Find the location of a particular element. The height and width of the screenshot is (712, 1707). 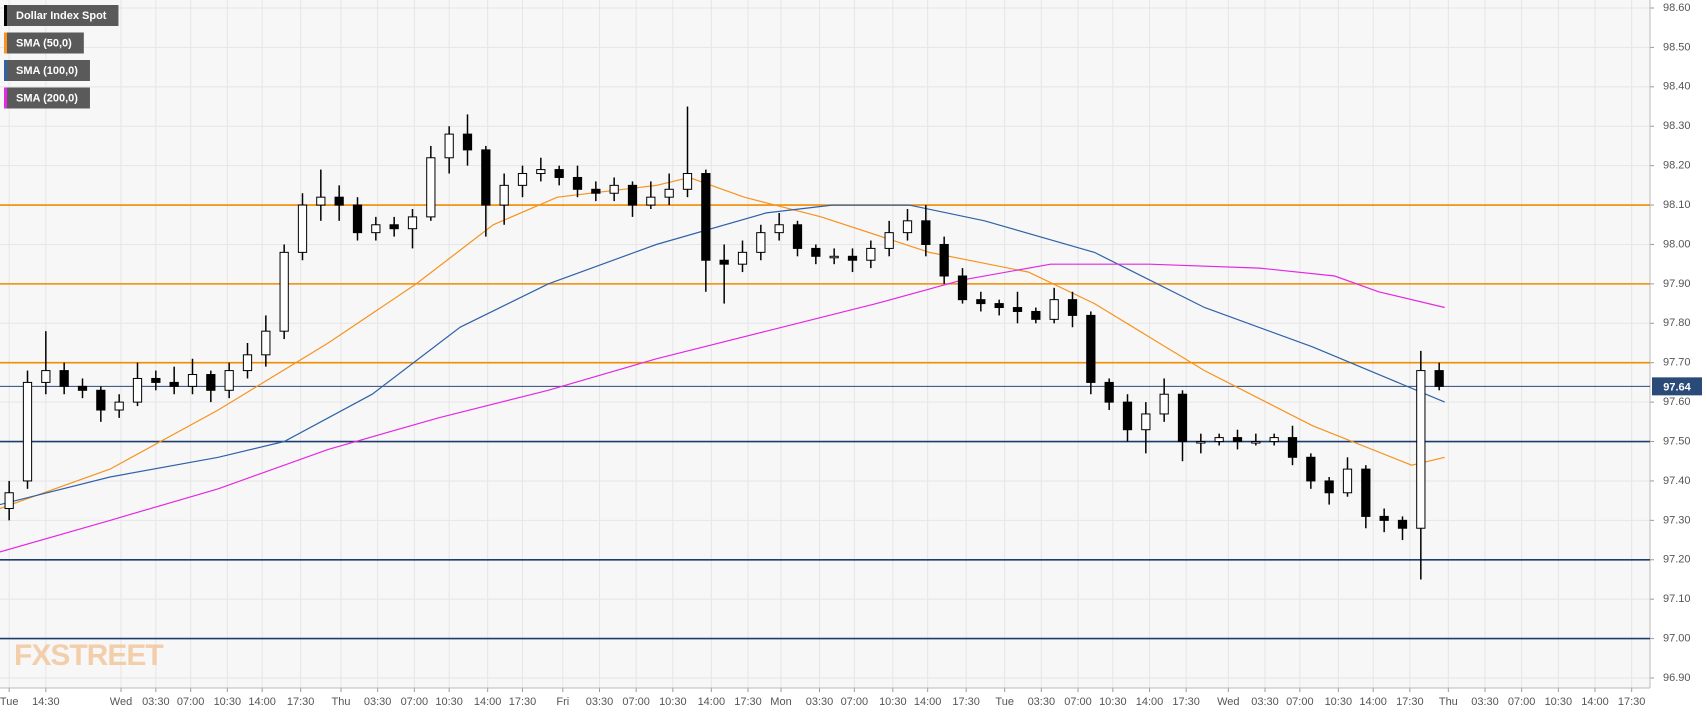

legend-text: Dollar Index Spot is located at coordinates (61, 16).